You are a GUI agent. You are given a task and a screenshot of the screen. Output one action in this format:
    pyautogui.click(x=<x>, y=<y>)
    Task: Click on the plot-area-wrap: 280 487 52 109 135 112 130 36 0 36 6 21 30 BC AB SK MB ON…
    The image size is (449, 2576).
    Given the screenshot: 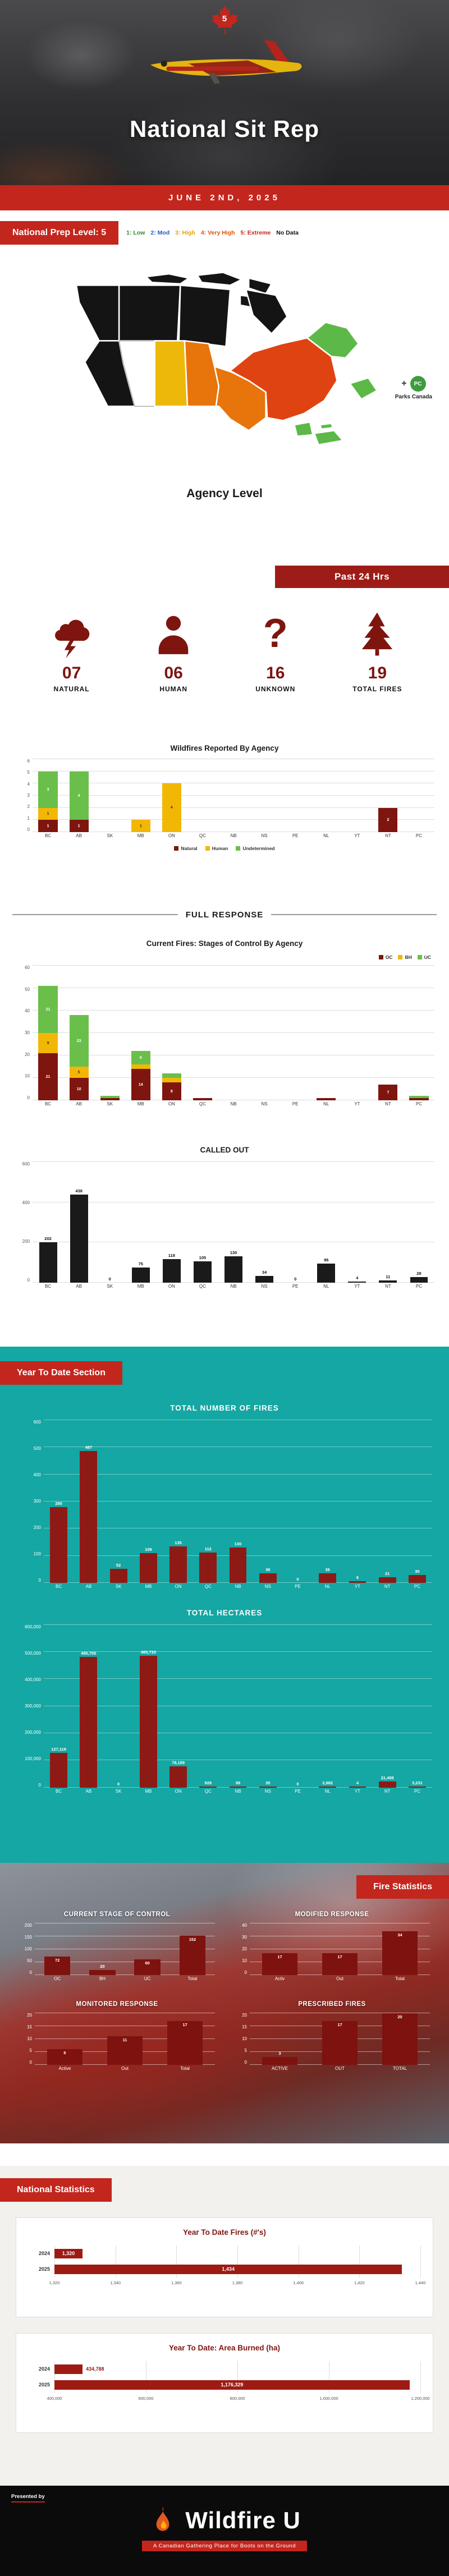 What is the action you would take?
    pyautogui.click(x=238, y=1505)
    